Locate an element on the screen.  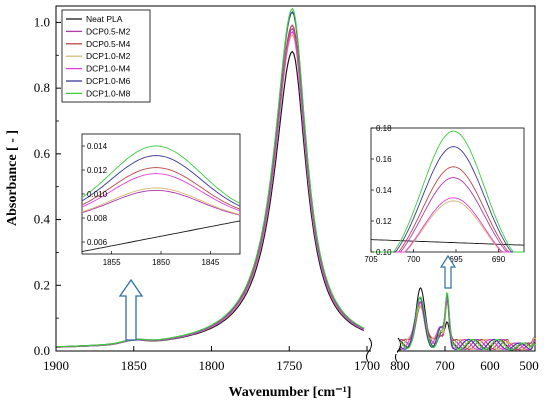
y-tick-label: 0.4 is located at coordinates (42, 219).